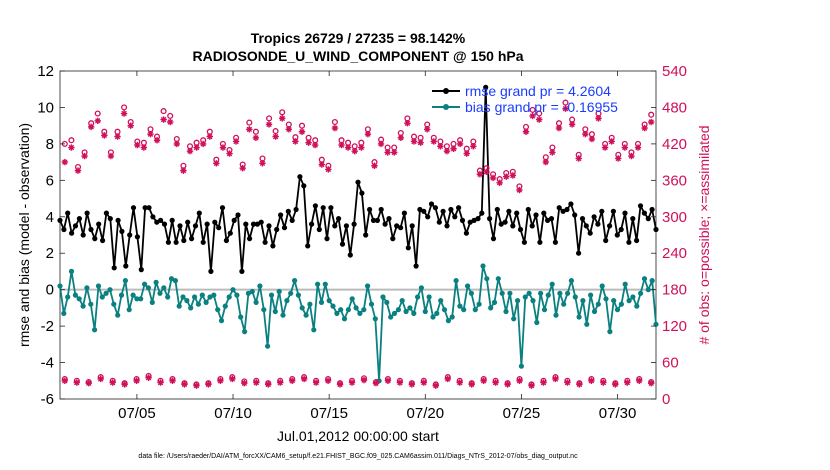 This screenshot has width=830, height=470. What do you see at coordinates (522, 413) in the screenshot?
I see `x-tick-label: 07/25` at bounding box center [522, 413].